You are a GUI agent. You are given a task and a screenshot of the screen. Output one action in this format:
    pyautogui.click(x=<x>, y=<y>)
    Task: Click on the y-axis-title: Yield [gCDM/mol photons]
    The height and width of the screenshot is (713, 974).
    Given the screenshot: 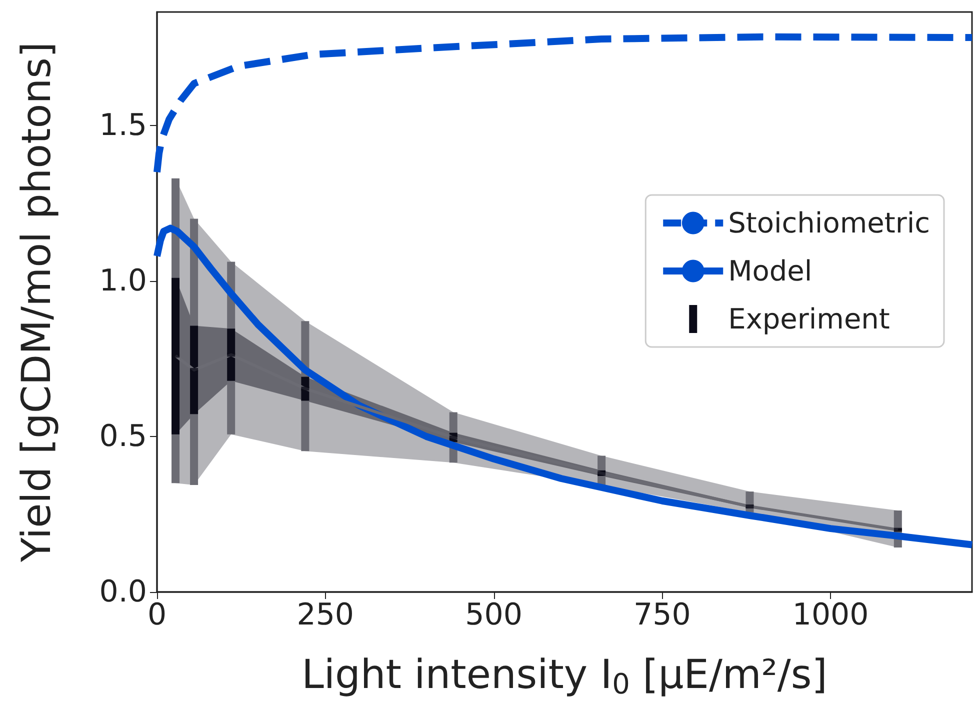 What is the action you would take?
    pyautogui.click(x=37, y=303)
    